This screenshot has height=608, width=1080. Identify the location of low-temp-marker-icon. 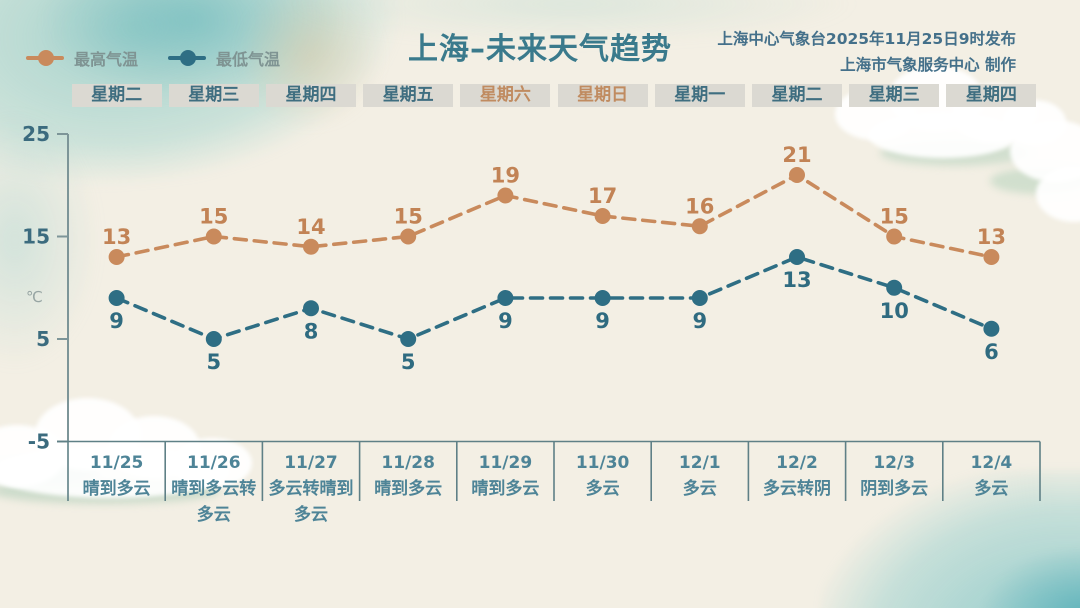
(187, 58).